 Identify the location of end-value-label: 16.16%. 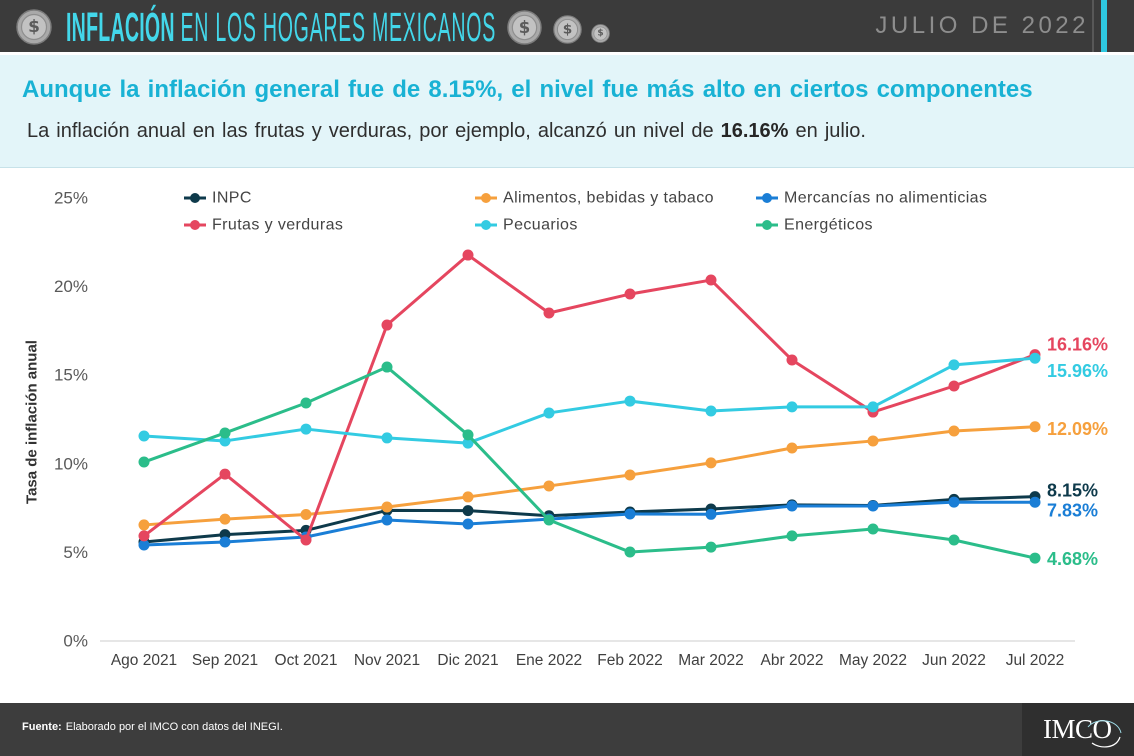
(1077, 345).